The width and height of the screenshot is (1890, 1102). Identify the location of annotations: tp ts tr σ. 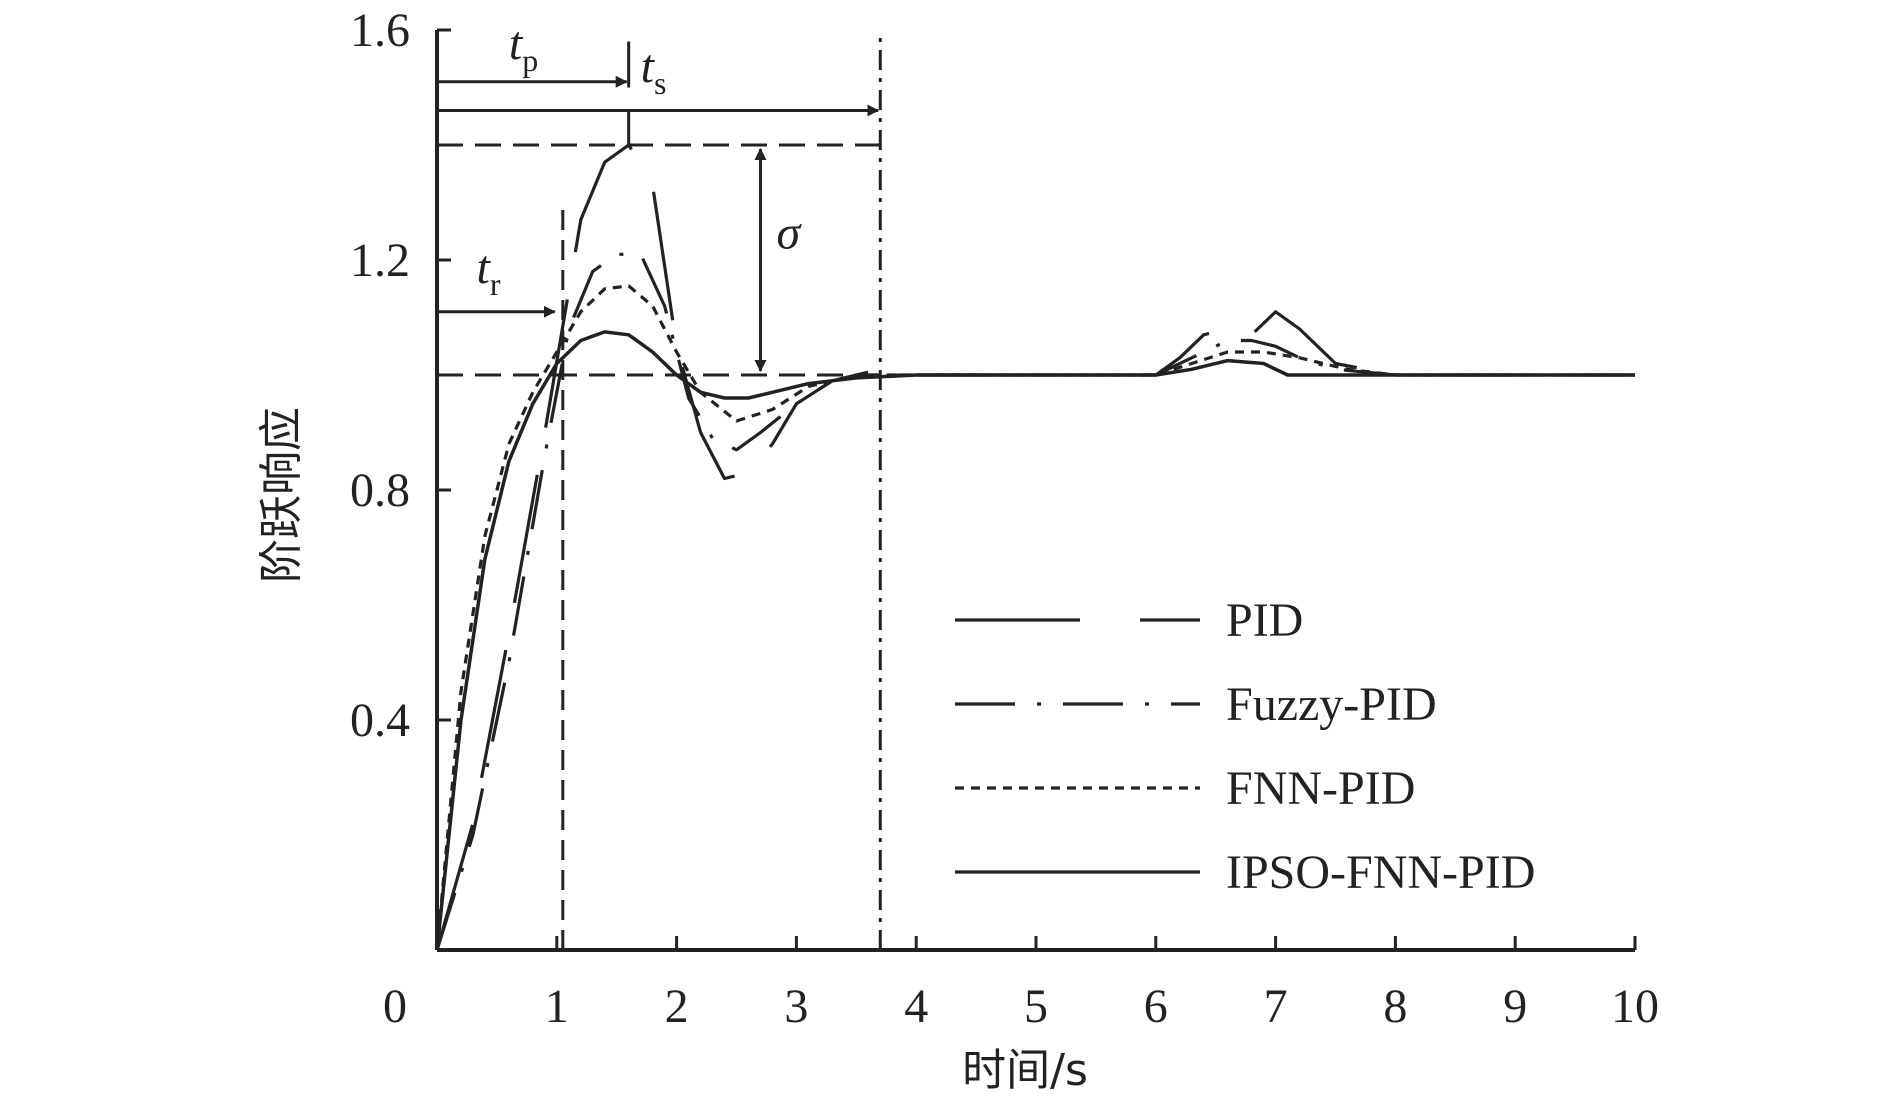
(659, 194).